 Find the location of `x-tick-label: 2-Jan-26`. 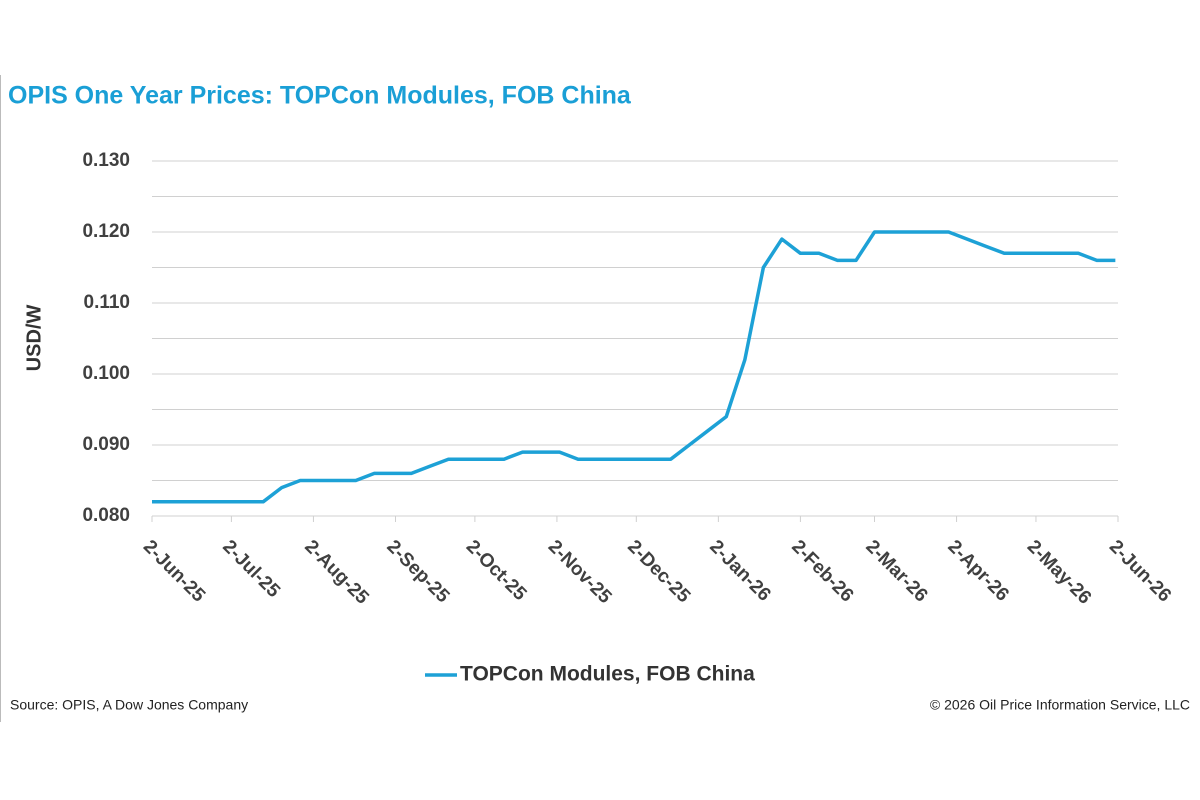

x-tick-label: 2-Jan-26 is located at coordinates (739, 570).